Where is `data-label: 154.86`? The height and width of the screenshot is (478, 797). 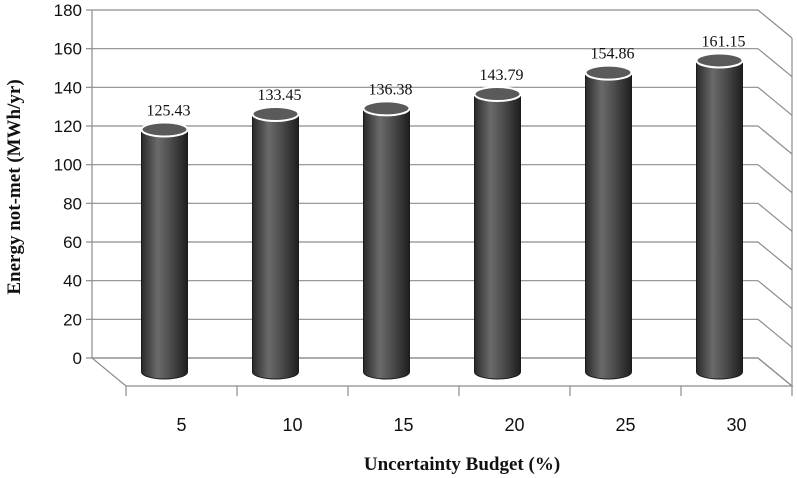 data-label: 154.86 is located at coordinates (613, 54).